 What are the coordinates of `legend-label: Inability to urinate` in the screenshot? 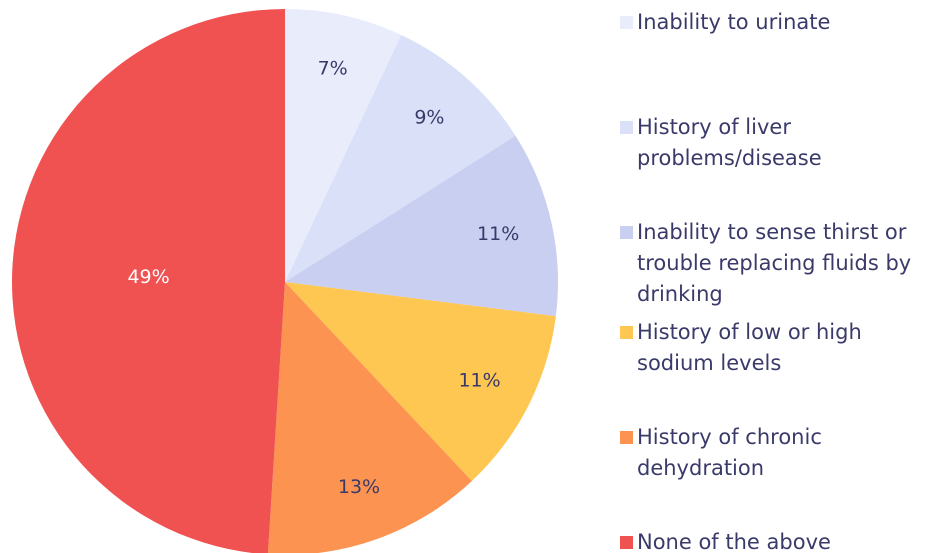 It's located at (734, 22).